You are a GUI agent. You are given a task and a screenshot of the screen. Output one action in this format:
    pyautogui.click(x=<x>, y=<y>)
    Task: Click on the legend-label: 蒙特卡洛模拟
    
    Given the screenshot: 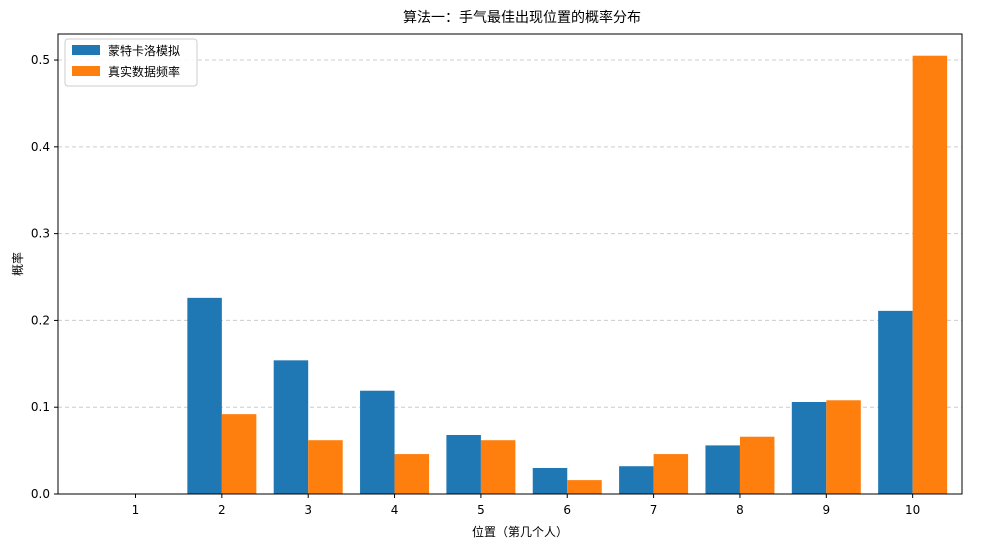 What is the action you would take?
    pyautogui.click(x=144, y=50)
    